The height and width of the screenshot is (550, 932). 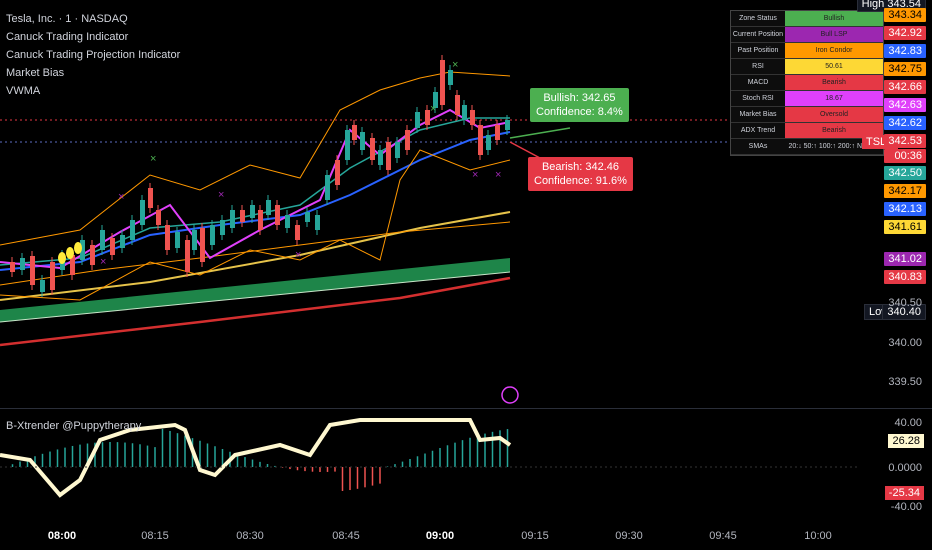 I want to click on price-tag: 342.50, so click(x=905, y=173).